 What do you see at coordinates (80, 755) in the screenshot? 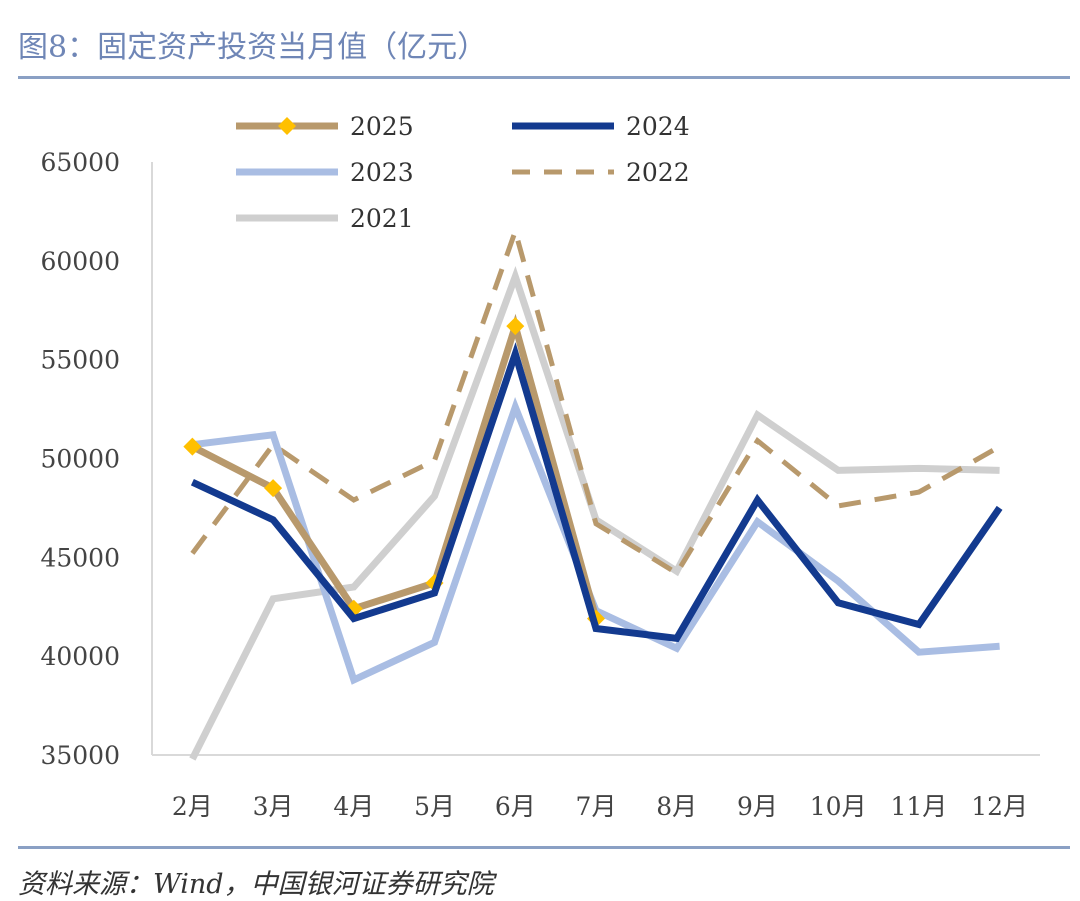
I see `y-tick-label: 35000` at bounding box center [80, 755].